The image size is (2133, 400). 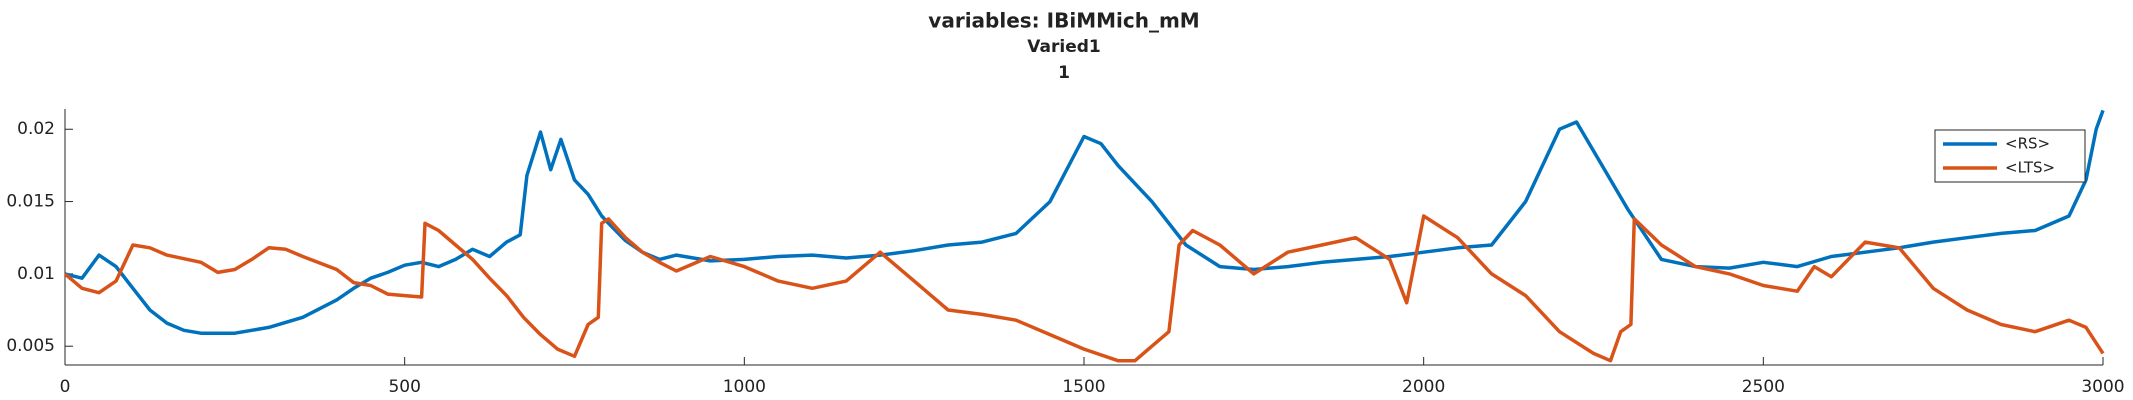 What do you see at coordinates (2102, 387) in the screenshot?
I see `x-tick-label: 3000` at bounding box center [2102, 387].